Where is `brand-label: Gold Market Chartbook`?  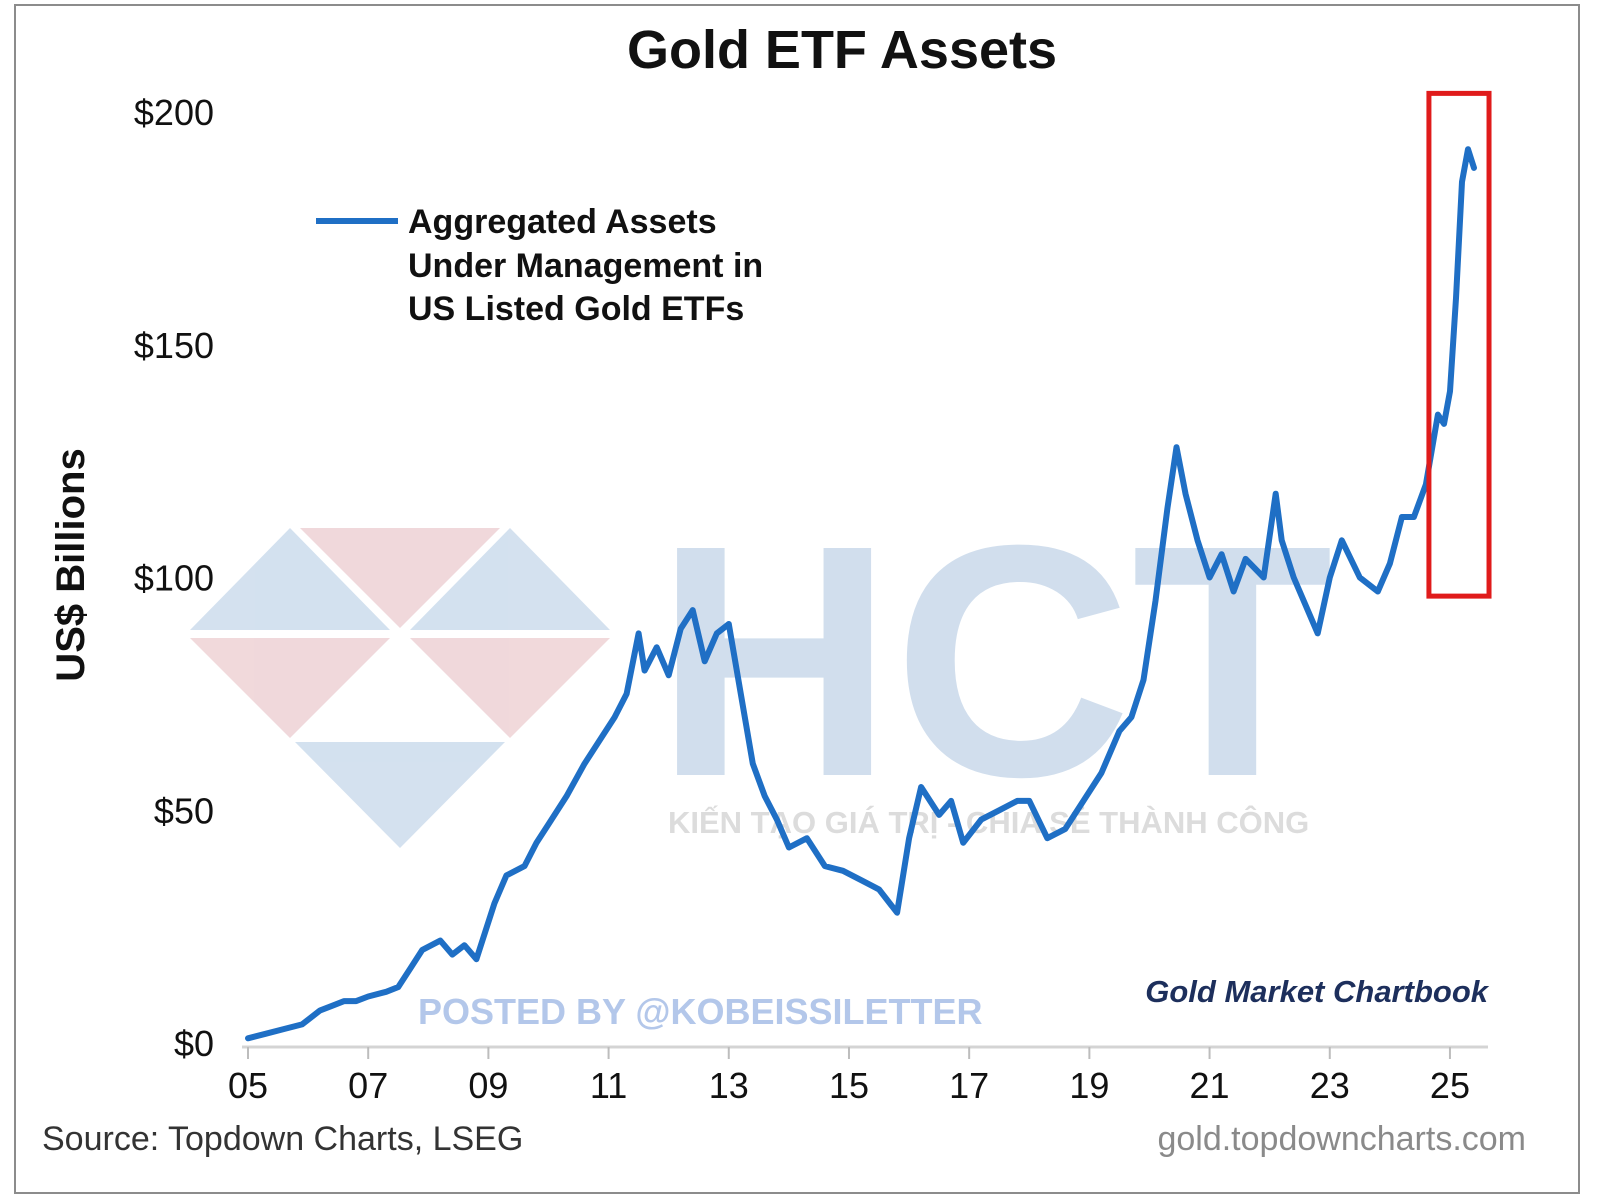 brand-label: Gold Market Chartbook is located at coordinates (1317, 991).